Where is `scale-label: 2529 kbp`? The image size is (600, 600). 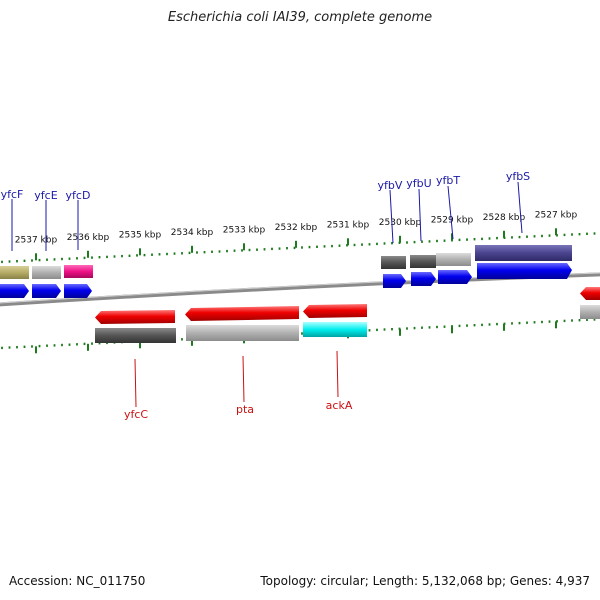 scale-label: 2529 kbp is located at coordinates (452, 220).